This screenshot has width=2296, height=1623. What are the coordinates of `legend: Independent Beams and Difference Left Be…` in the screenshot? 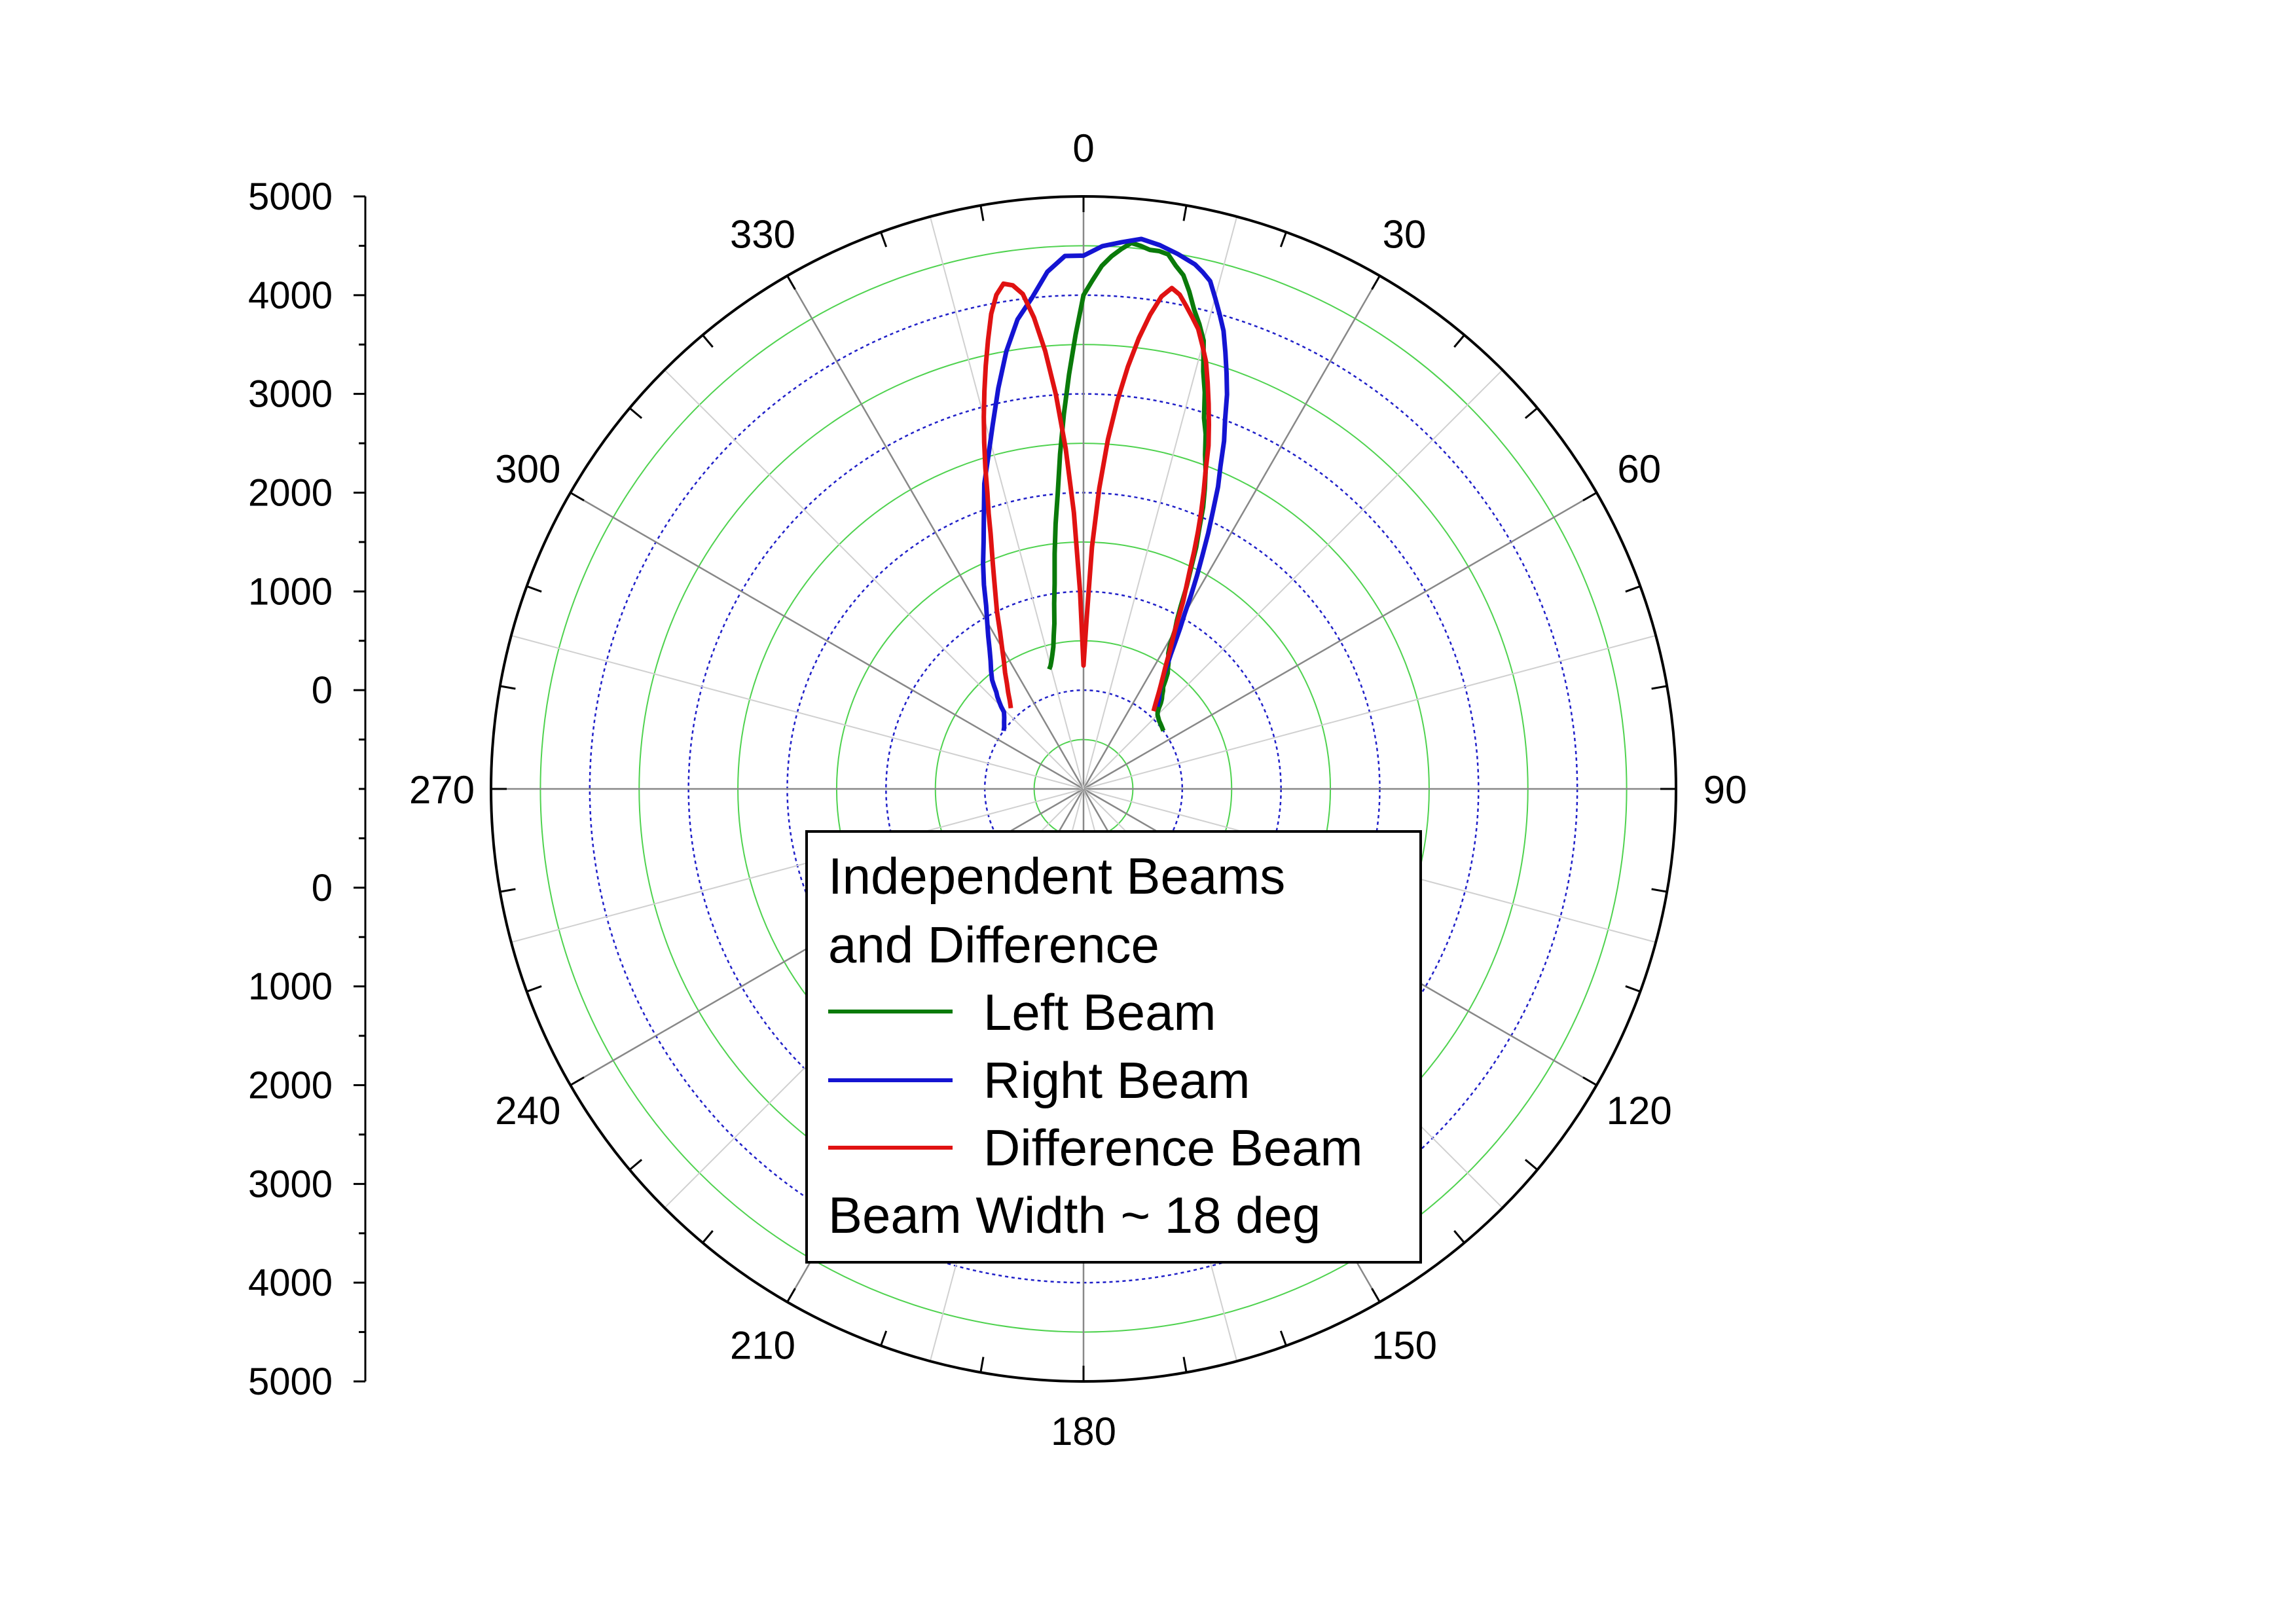 It's located at (1113, 1047).